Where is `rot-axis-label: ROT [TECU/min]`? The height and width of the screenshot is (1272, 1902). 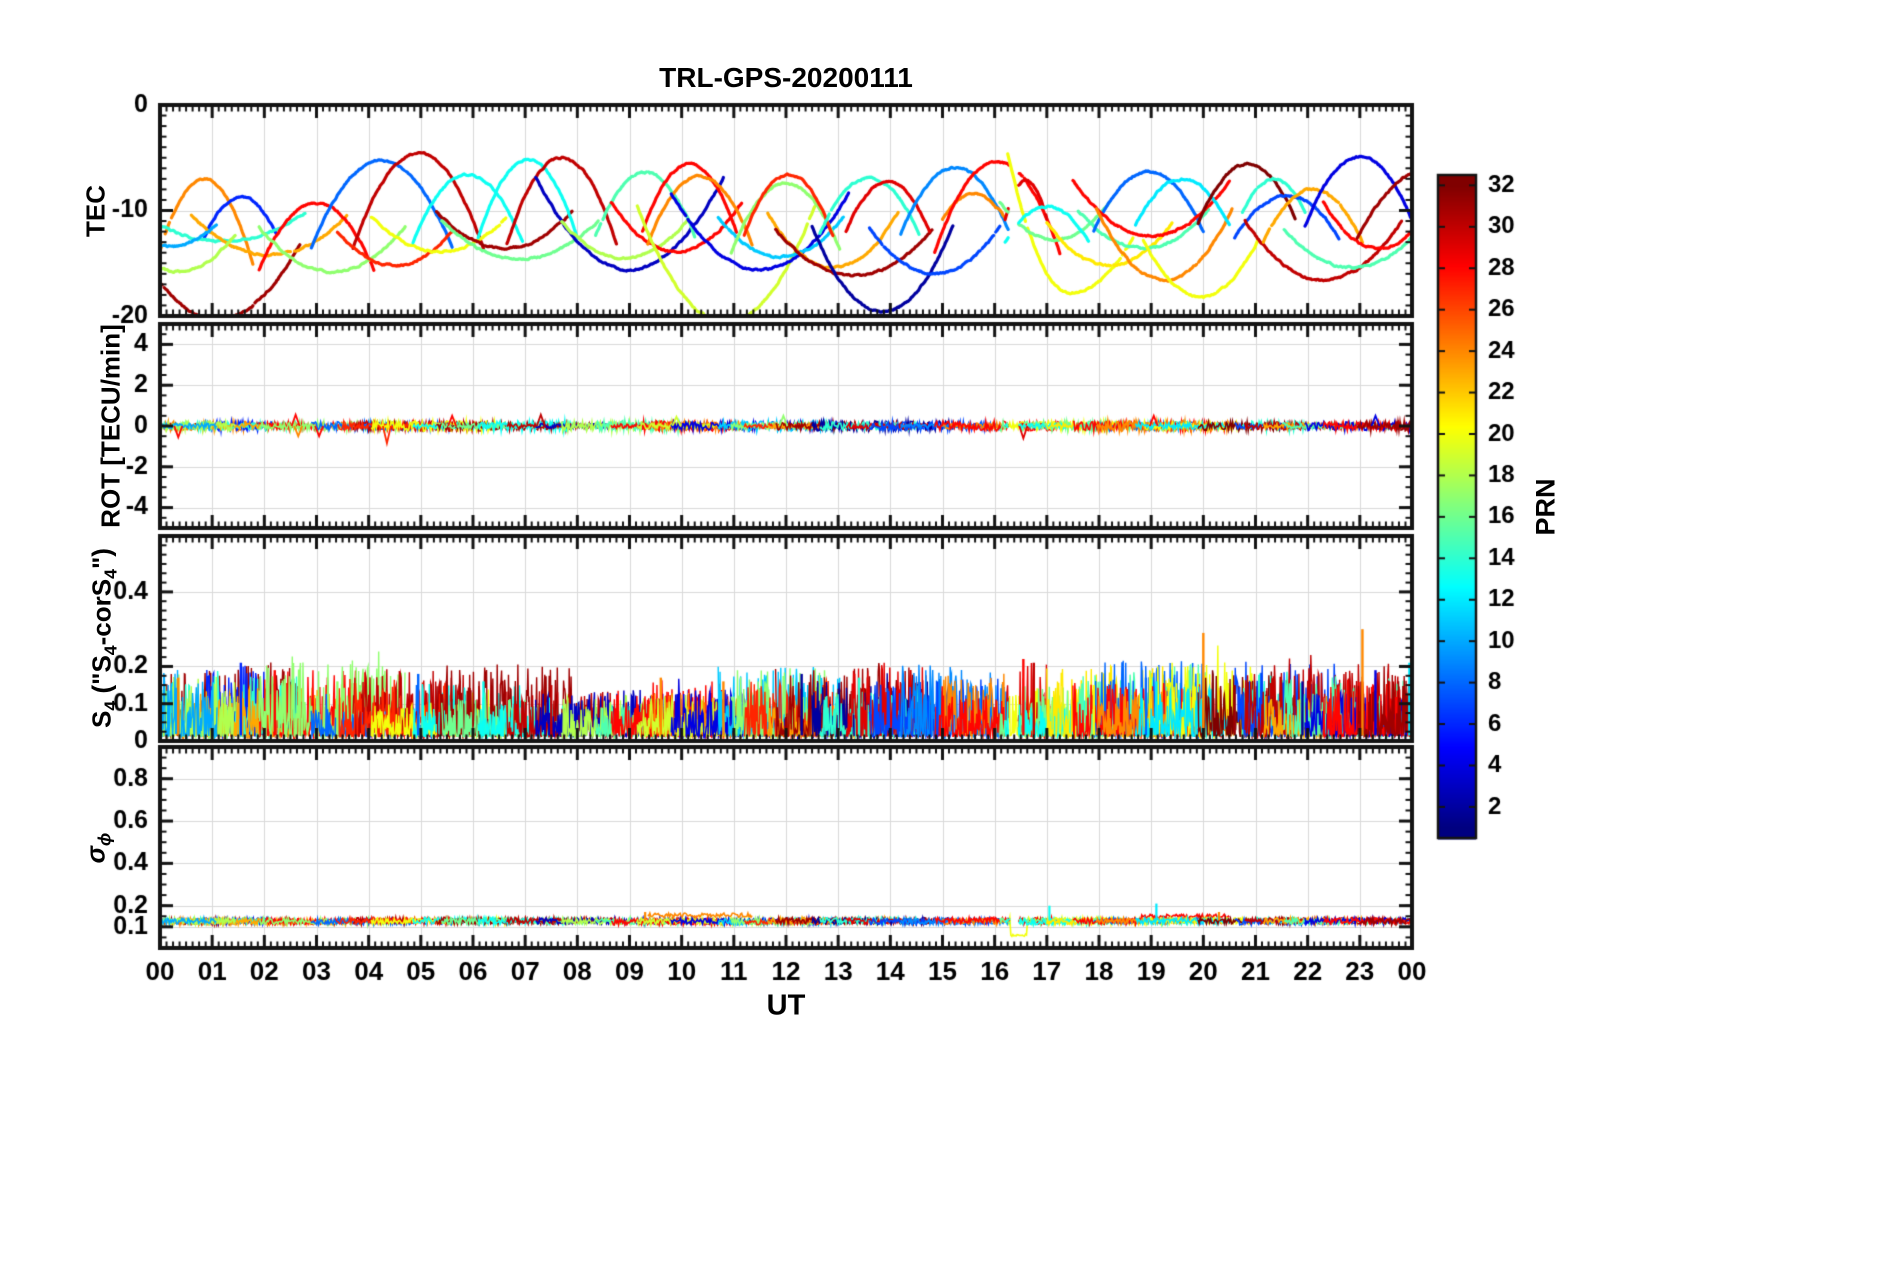 rot-axis-label: ROT [TECU/min] is located at coordinates (110, 426).